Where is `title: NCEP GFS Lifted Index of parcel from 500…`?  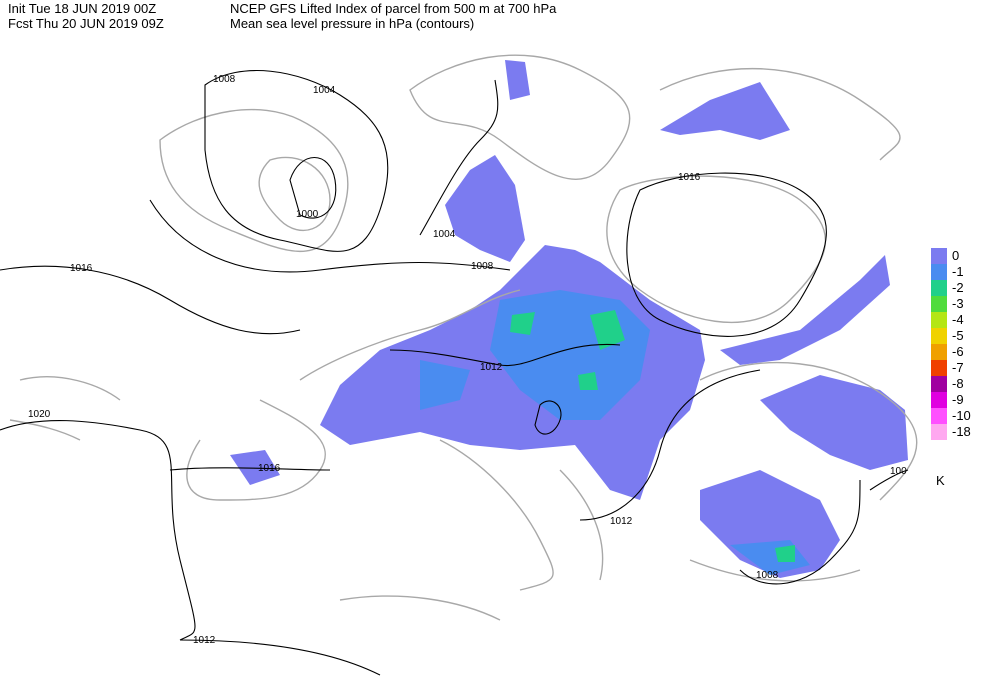
title: NCEP GFS Lifted Index of parcel from 500… is located at coordinates (393, 8).